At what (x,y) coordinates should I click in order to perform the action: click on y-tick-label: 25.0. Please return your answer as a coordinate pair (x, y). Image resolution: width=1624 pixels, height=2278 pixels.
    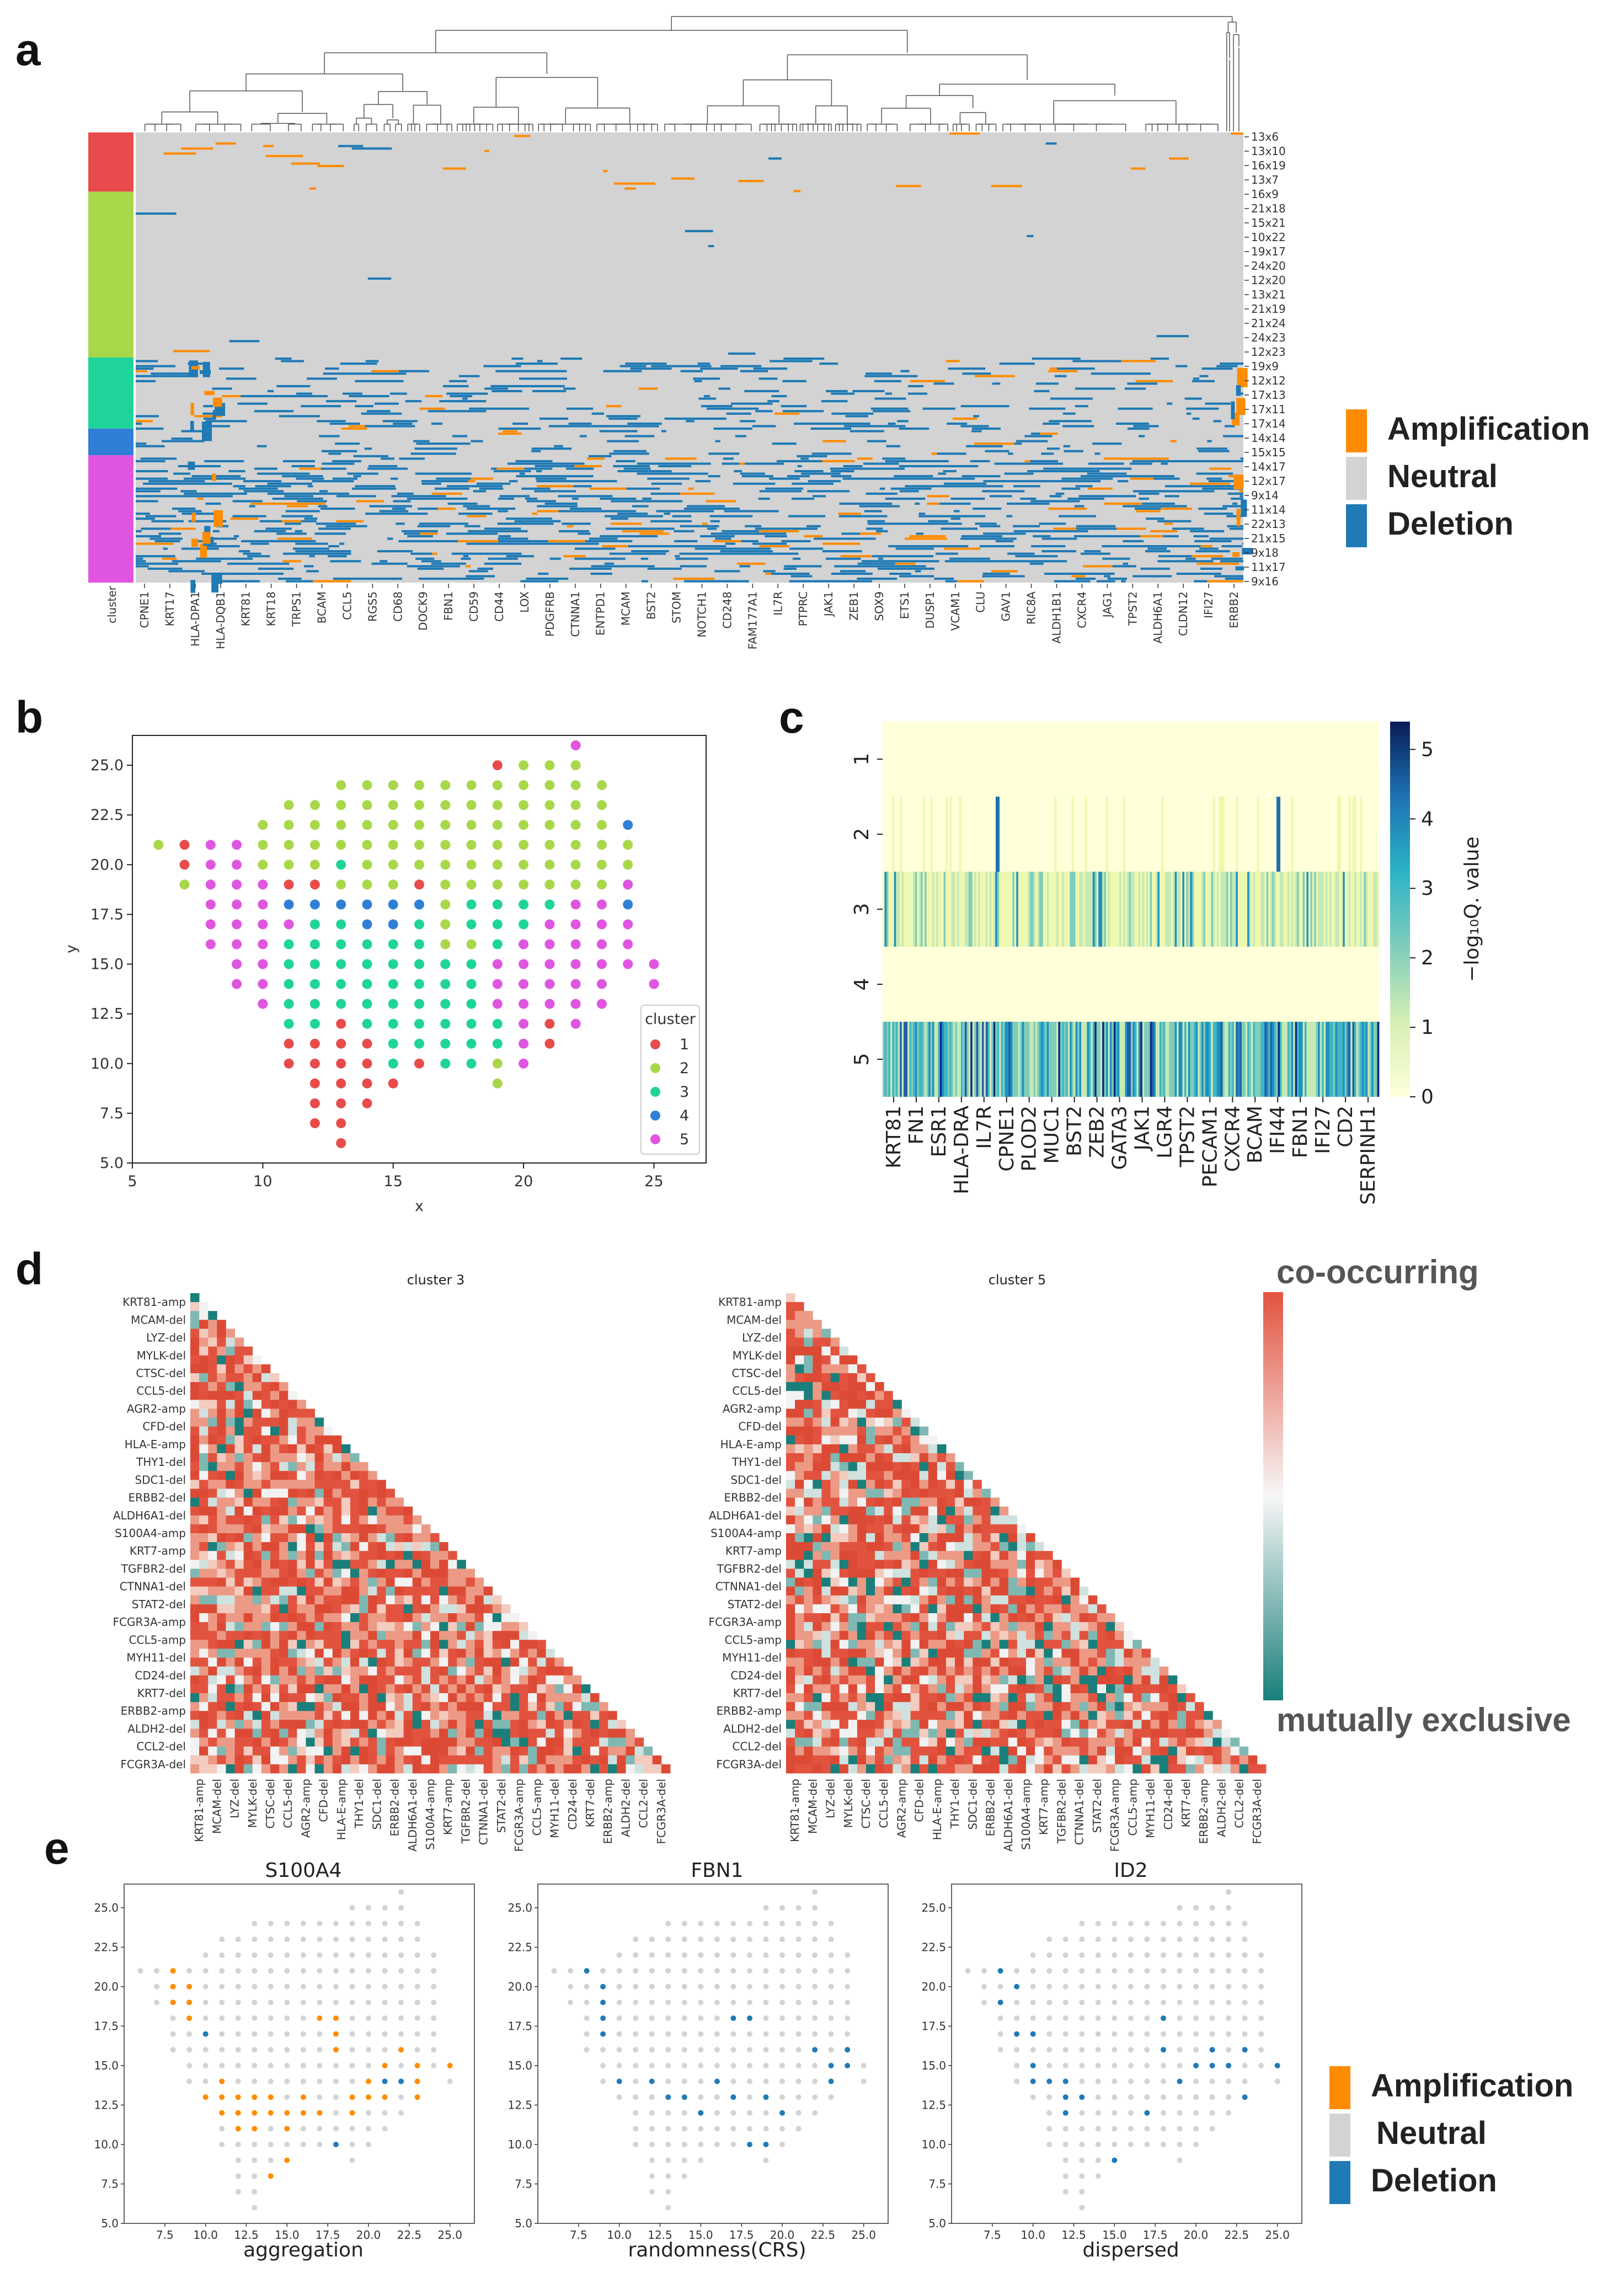
    Looking at the image, I should click on (107, 766).